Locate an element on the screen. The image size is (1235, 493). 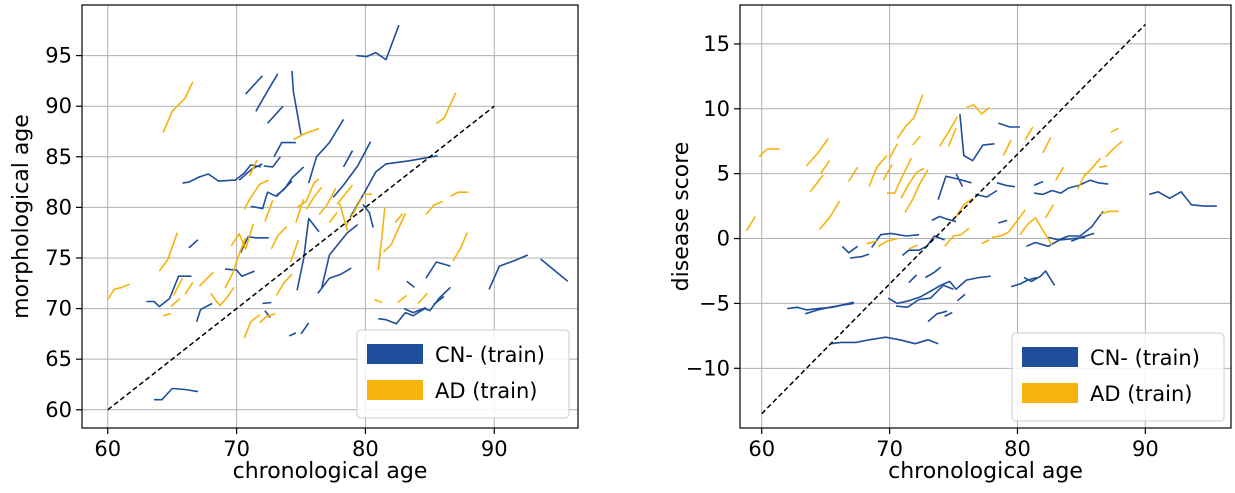
y-tick-label: 70 is located at coordinates (58, 309).